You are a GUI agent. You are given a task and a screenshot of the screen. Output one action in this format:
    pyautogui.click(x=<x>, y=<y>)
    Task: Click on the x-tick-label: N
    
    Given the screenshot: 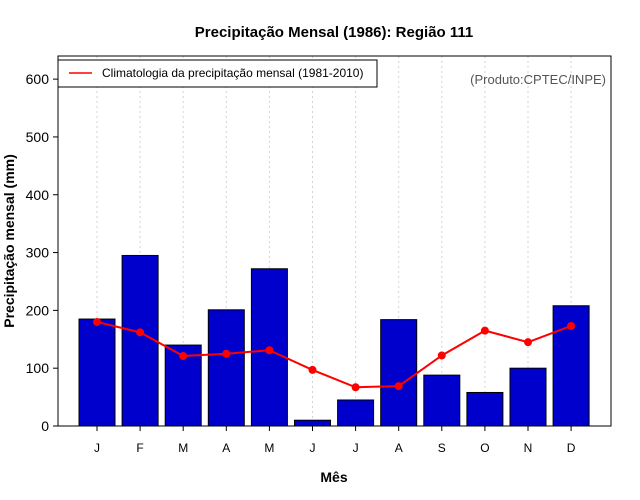 What is the action you would take?
    pyautogui.click(x=528, y=448)
    